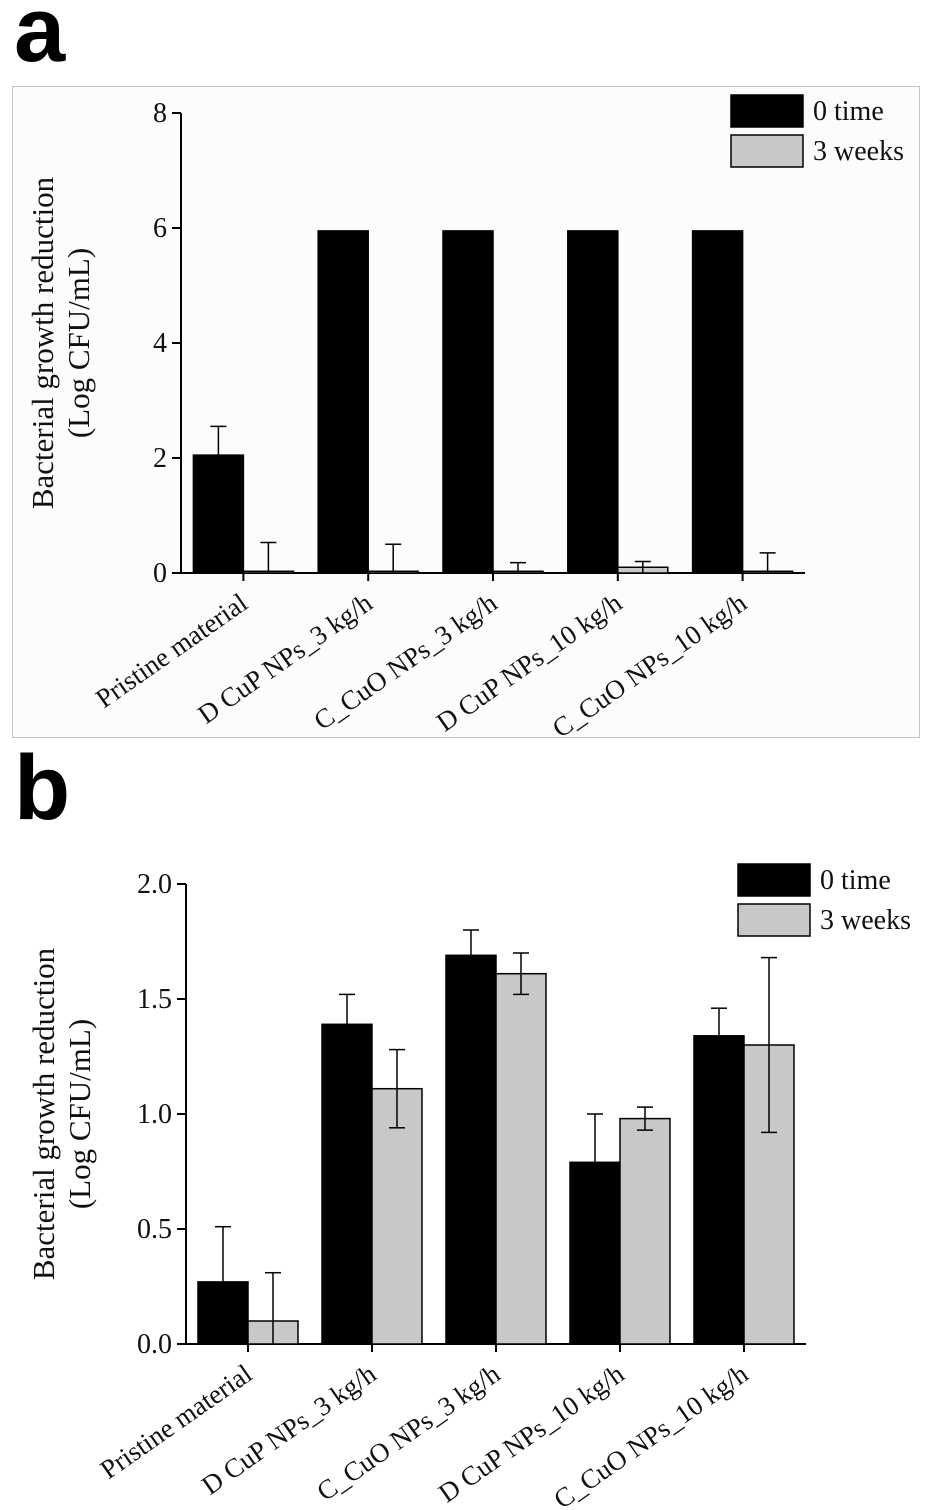  I want to click on y-tick-label: 1.5, so click(154, 999).